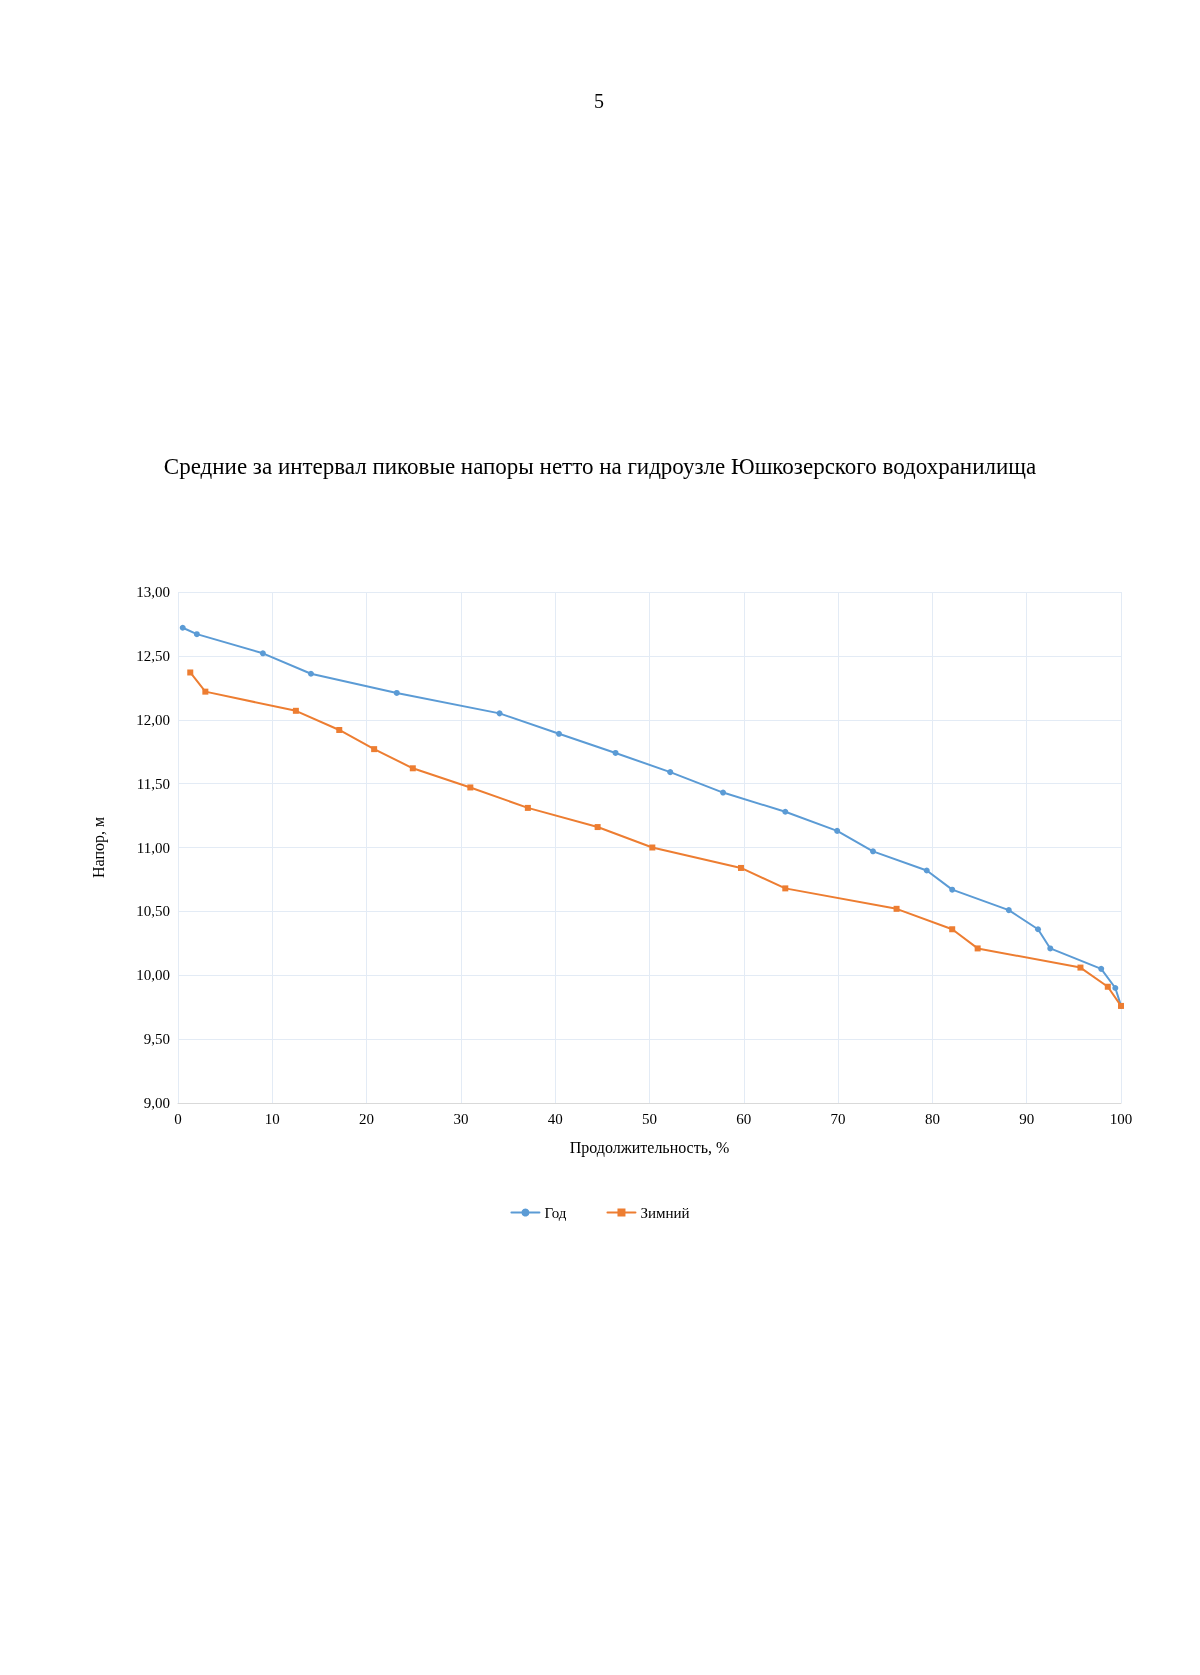 The image size is (1200, 1675). I want to click on x-tick-label: 90, so click(1027, 1118).